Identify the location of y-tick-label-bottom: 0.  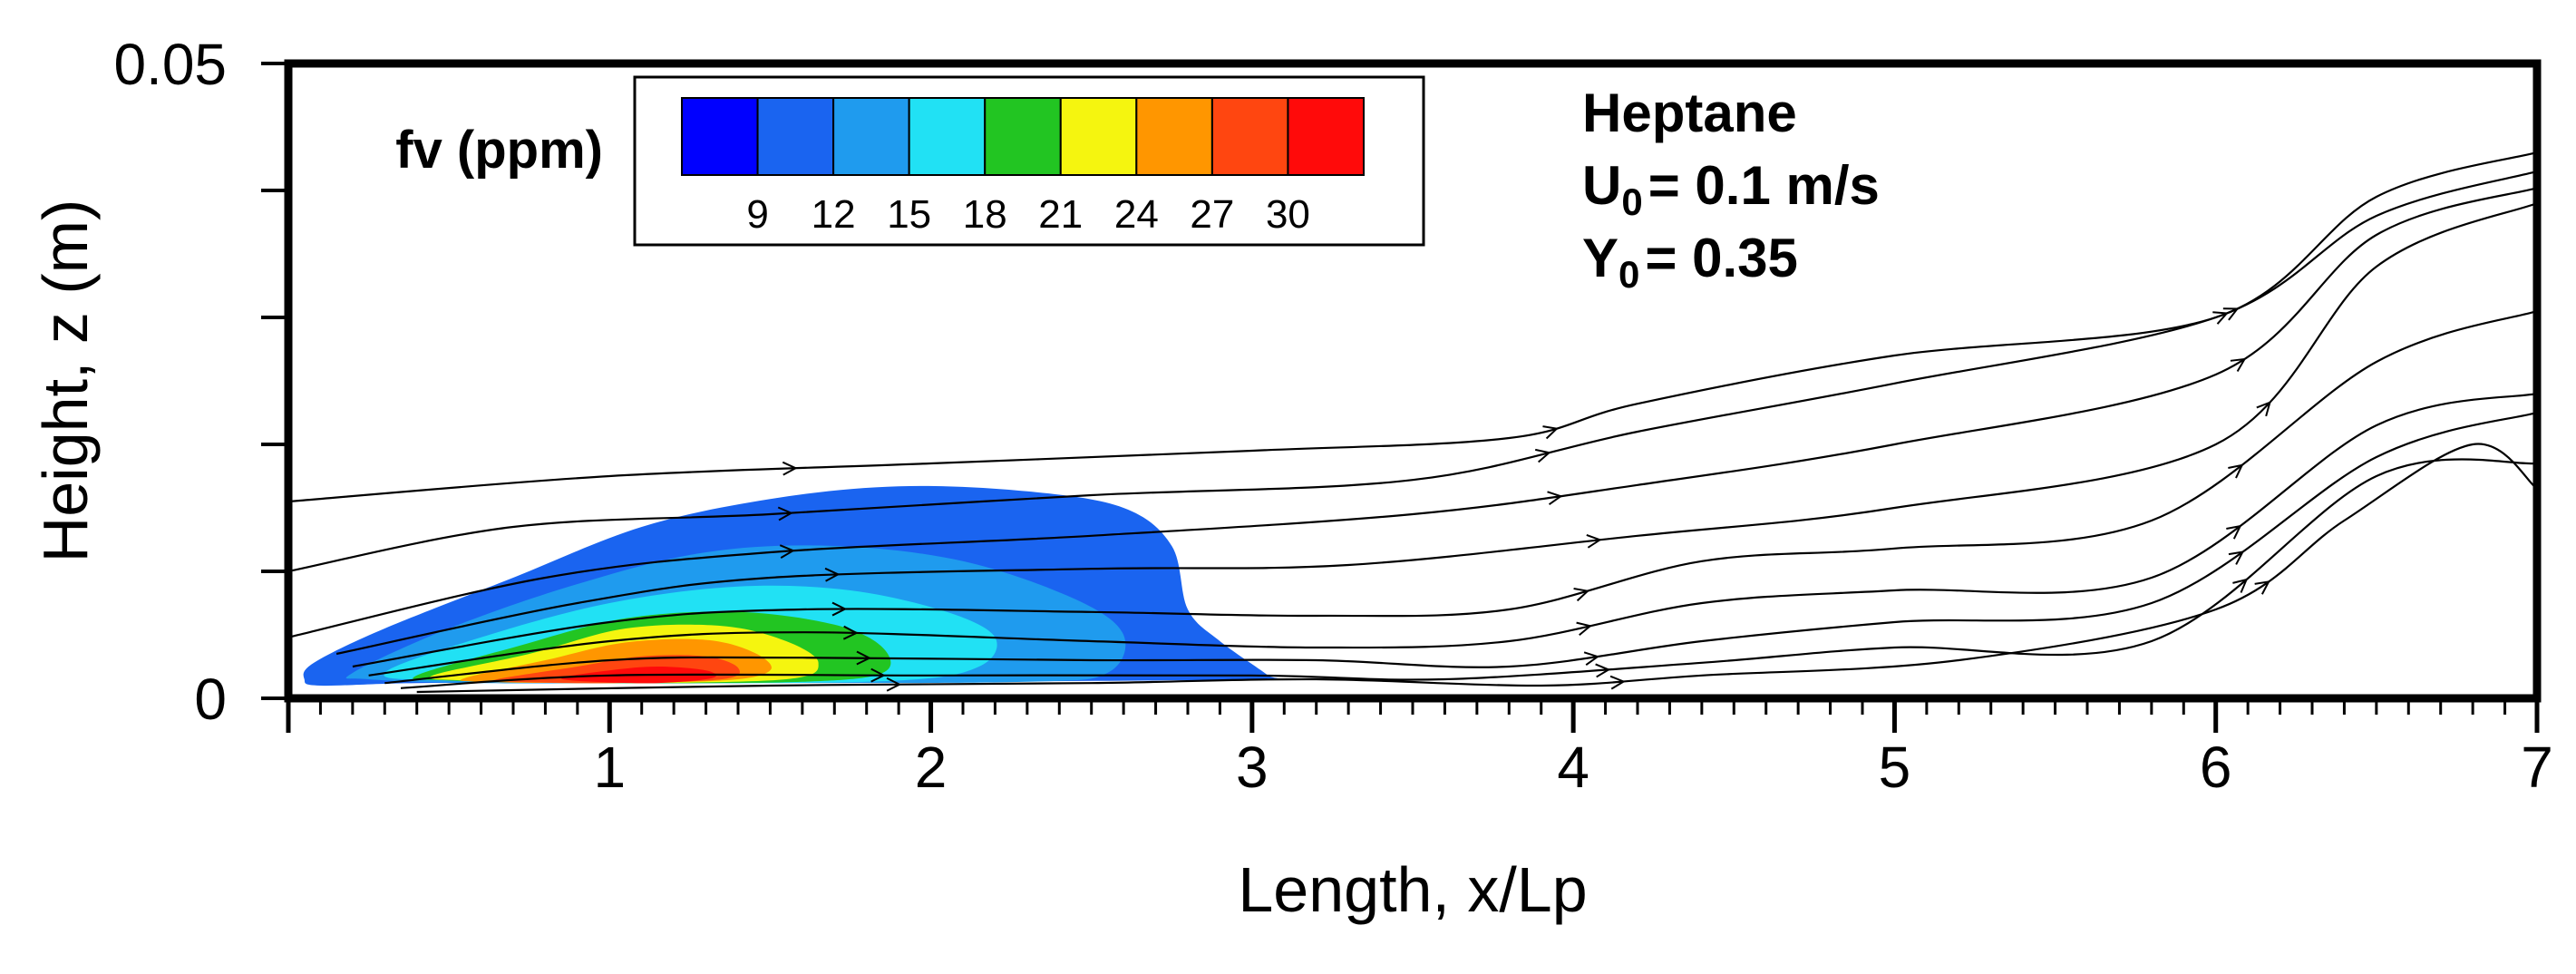
(210, 699).